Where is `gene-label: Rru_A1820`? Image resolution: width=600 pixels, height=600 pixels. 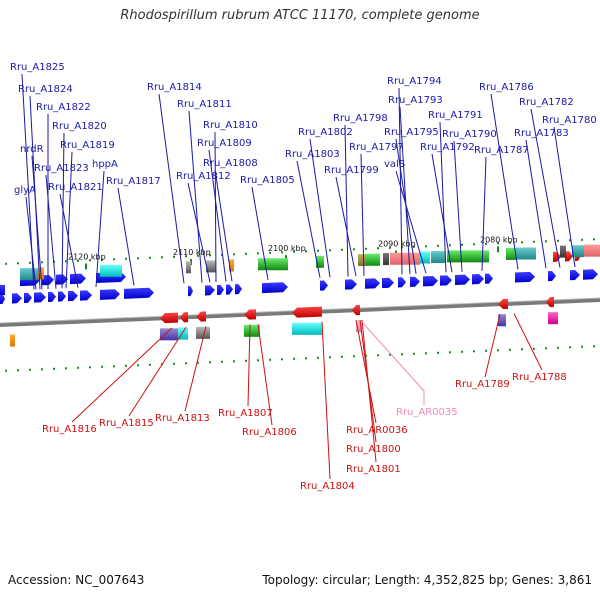
gene-label: Rru_A1820 is located at coordinates (79, 126).